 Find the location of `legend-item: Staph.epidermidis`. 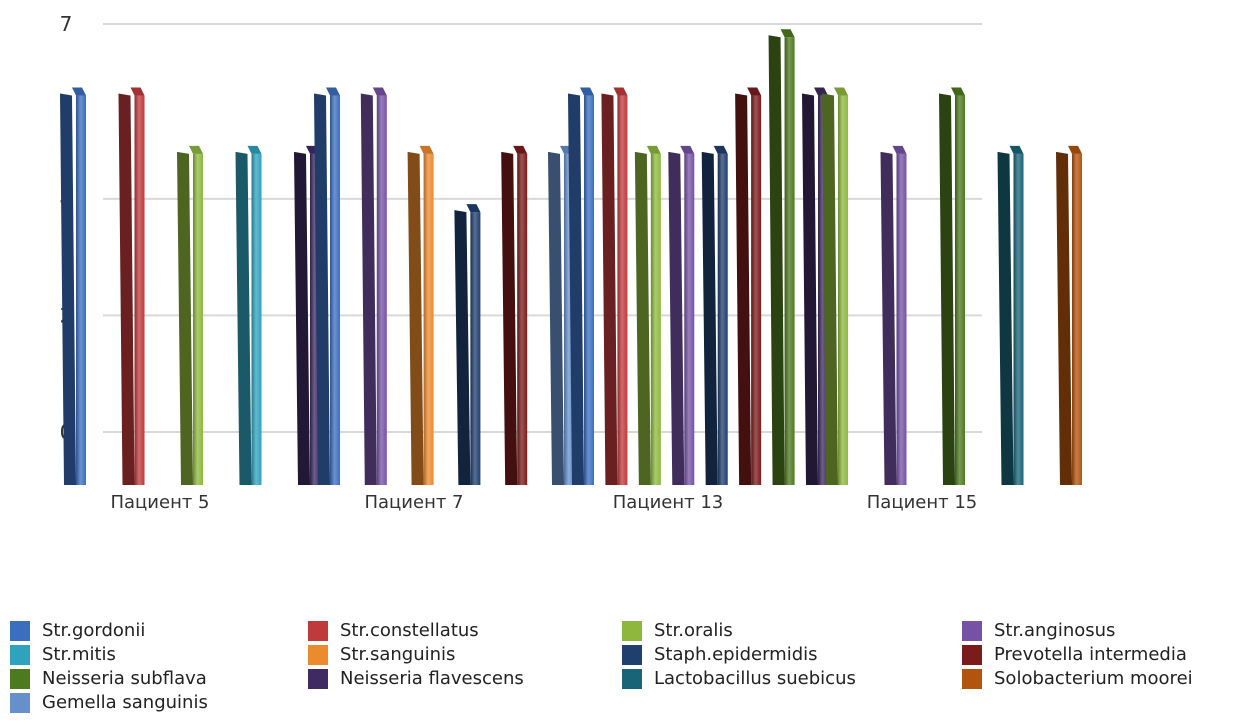

legend-item: Staph.epidermidis is located at coordinates (720, 655).